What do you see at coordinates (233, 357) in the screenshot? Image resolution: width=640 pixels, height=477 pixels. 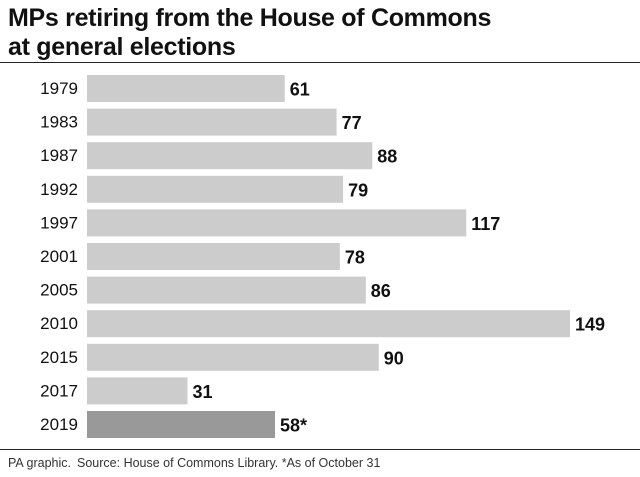 I see `bar-2015` at bounding box center [233, 357].